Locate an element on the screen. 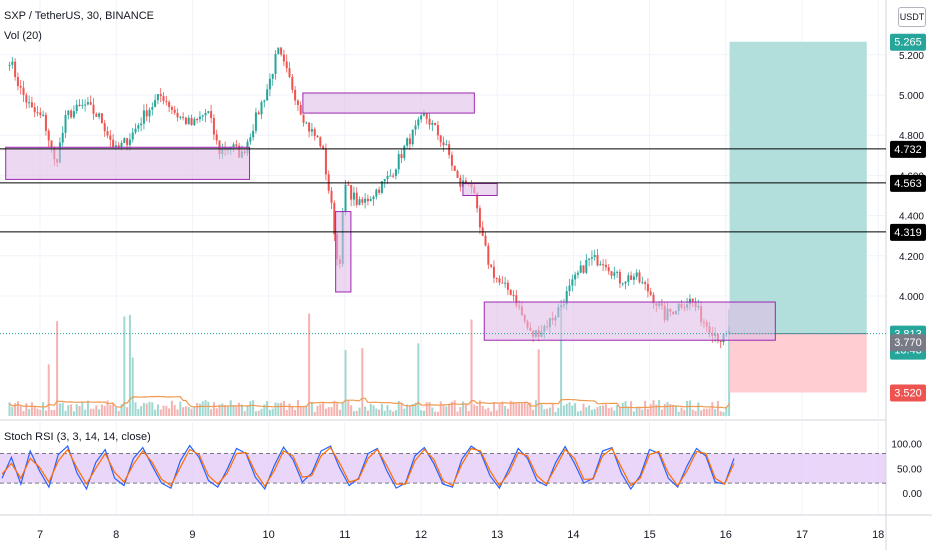 The image size is (932, 550). stoch-line is located at coordinates (368, 467).